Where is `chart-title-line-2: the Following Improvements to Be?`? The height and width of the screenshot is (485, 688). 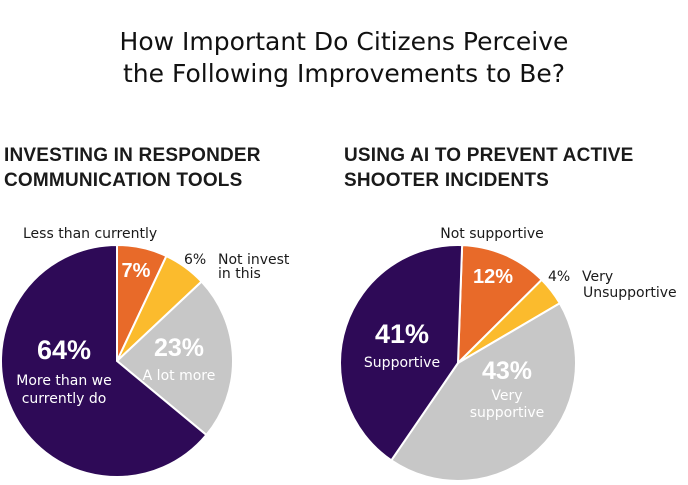 chart-title-line-2: the Following Improvements to Be? is located at coordinates (344, 73).